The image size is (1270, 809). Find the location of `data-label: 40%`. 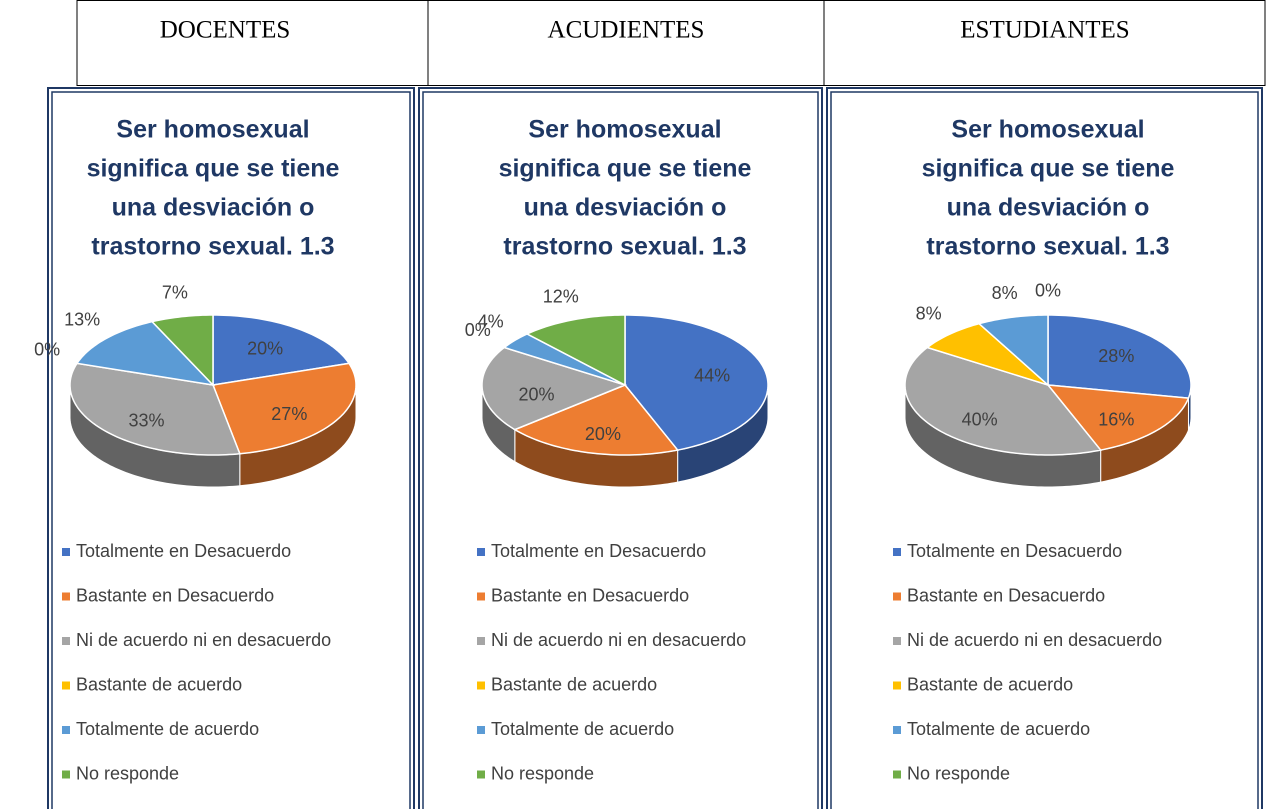

data-label: 40% is located at coordinates (980, 419).